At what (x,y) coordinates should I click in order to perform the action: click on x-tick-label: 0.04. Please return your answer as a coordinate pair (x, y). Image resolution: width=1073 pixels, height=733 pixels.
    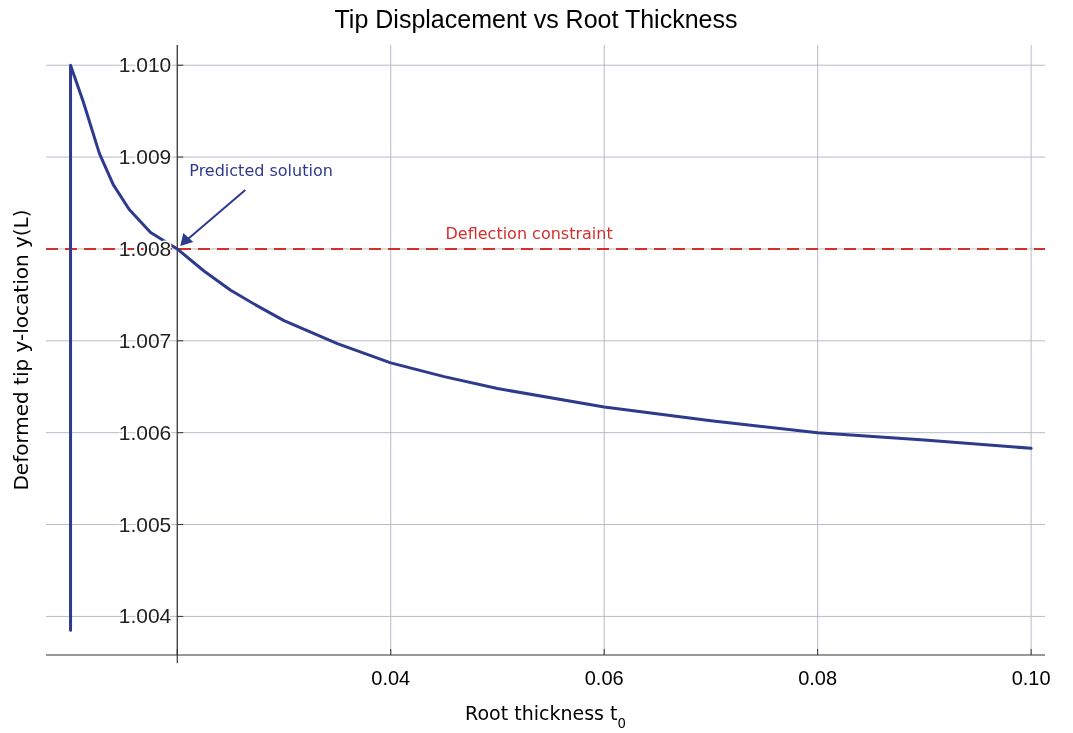
    Looking at the image, I should click on (391, 678).